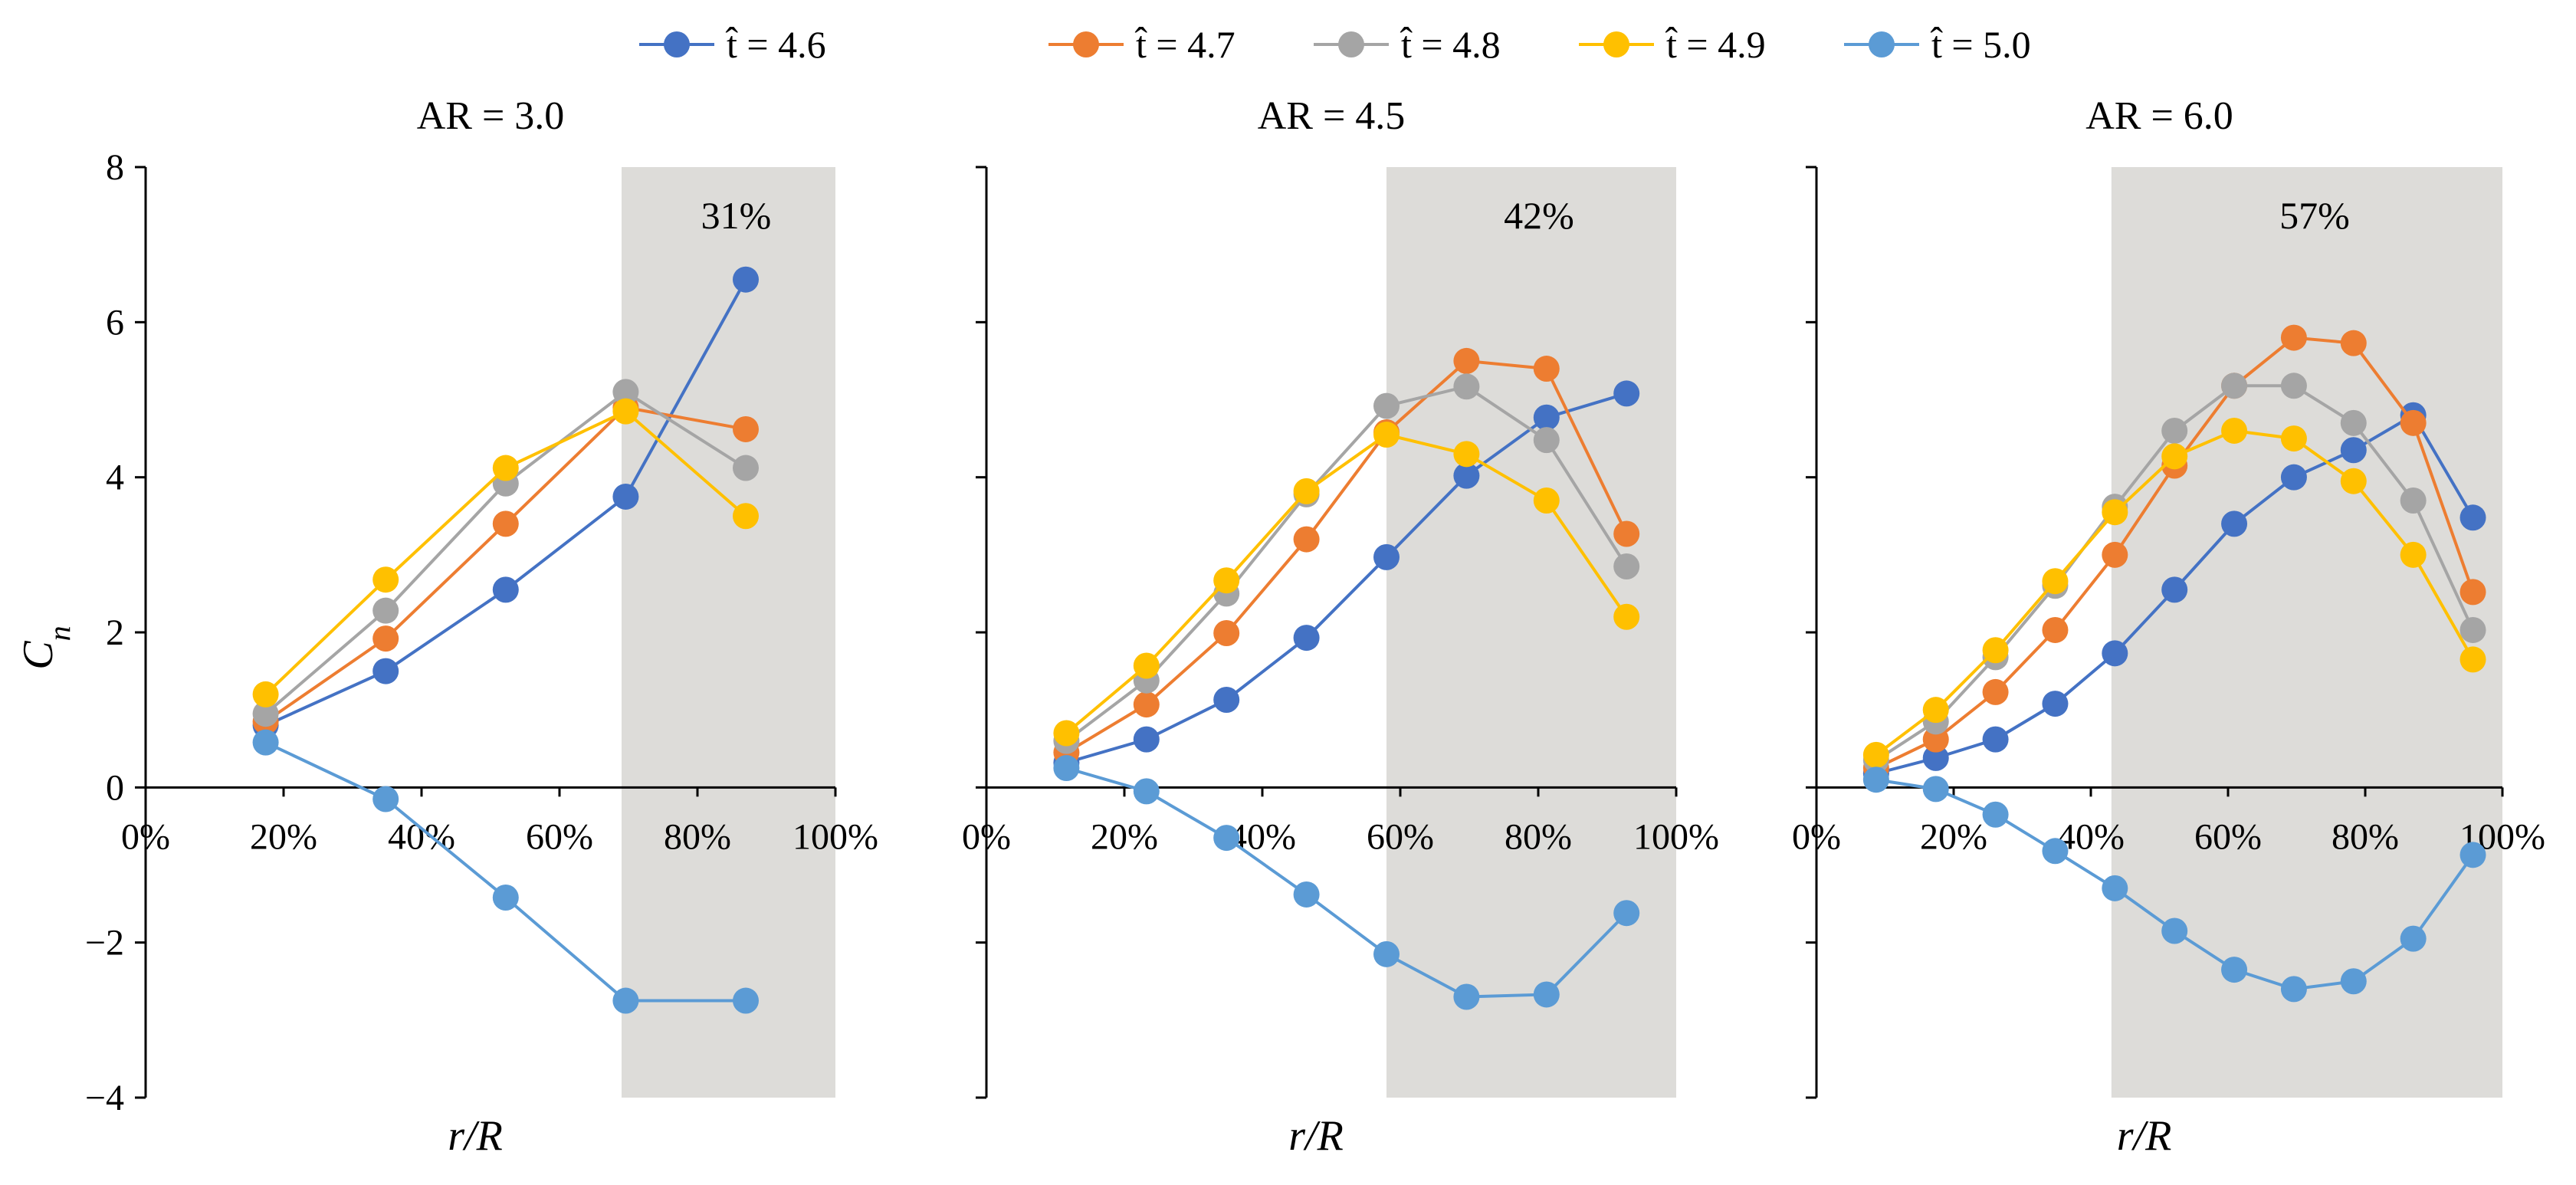  I want to click on legend-label: t̂ = 4.8, so click(1450, 44).